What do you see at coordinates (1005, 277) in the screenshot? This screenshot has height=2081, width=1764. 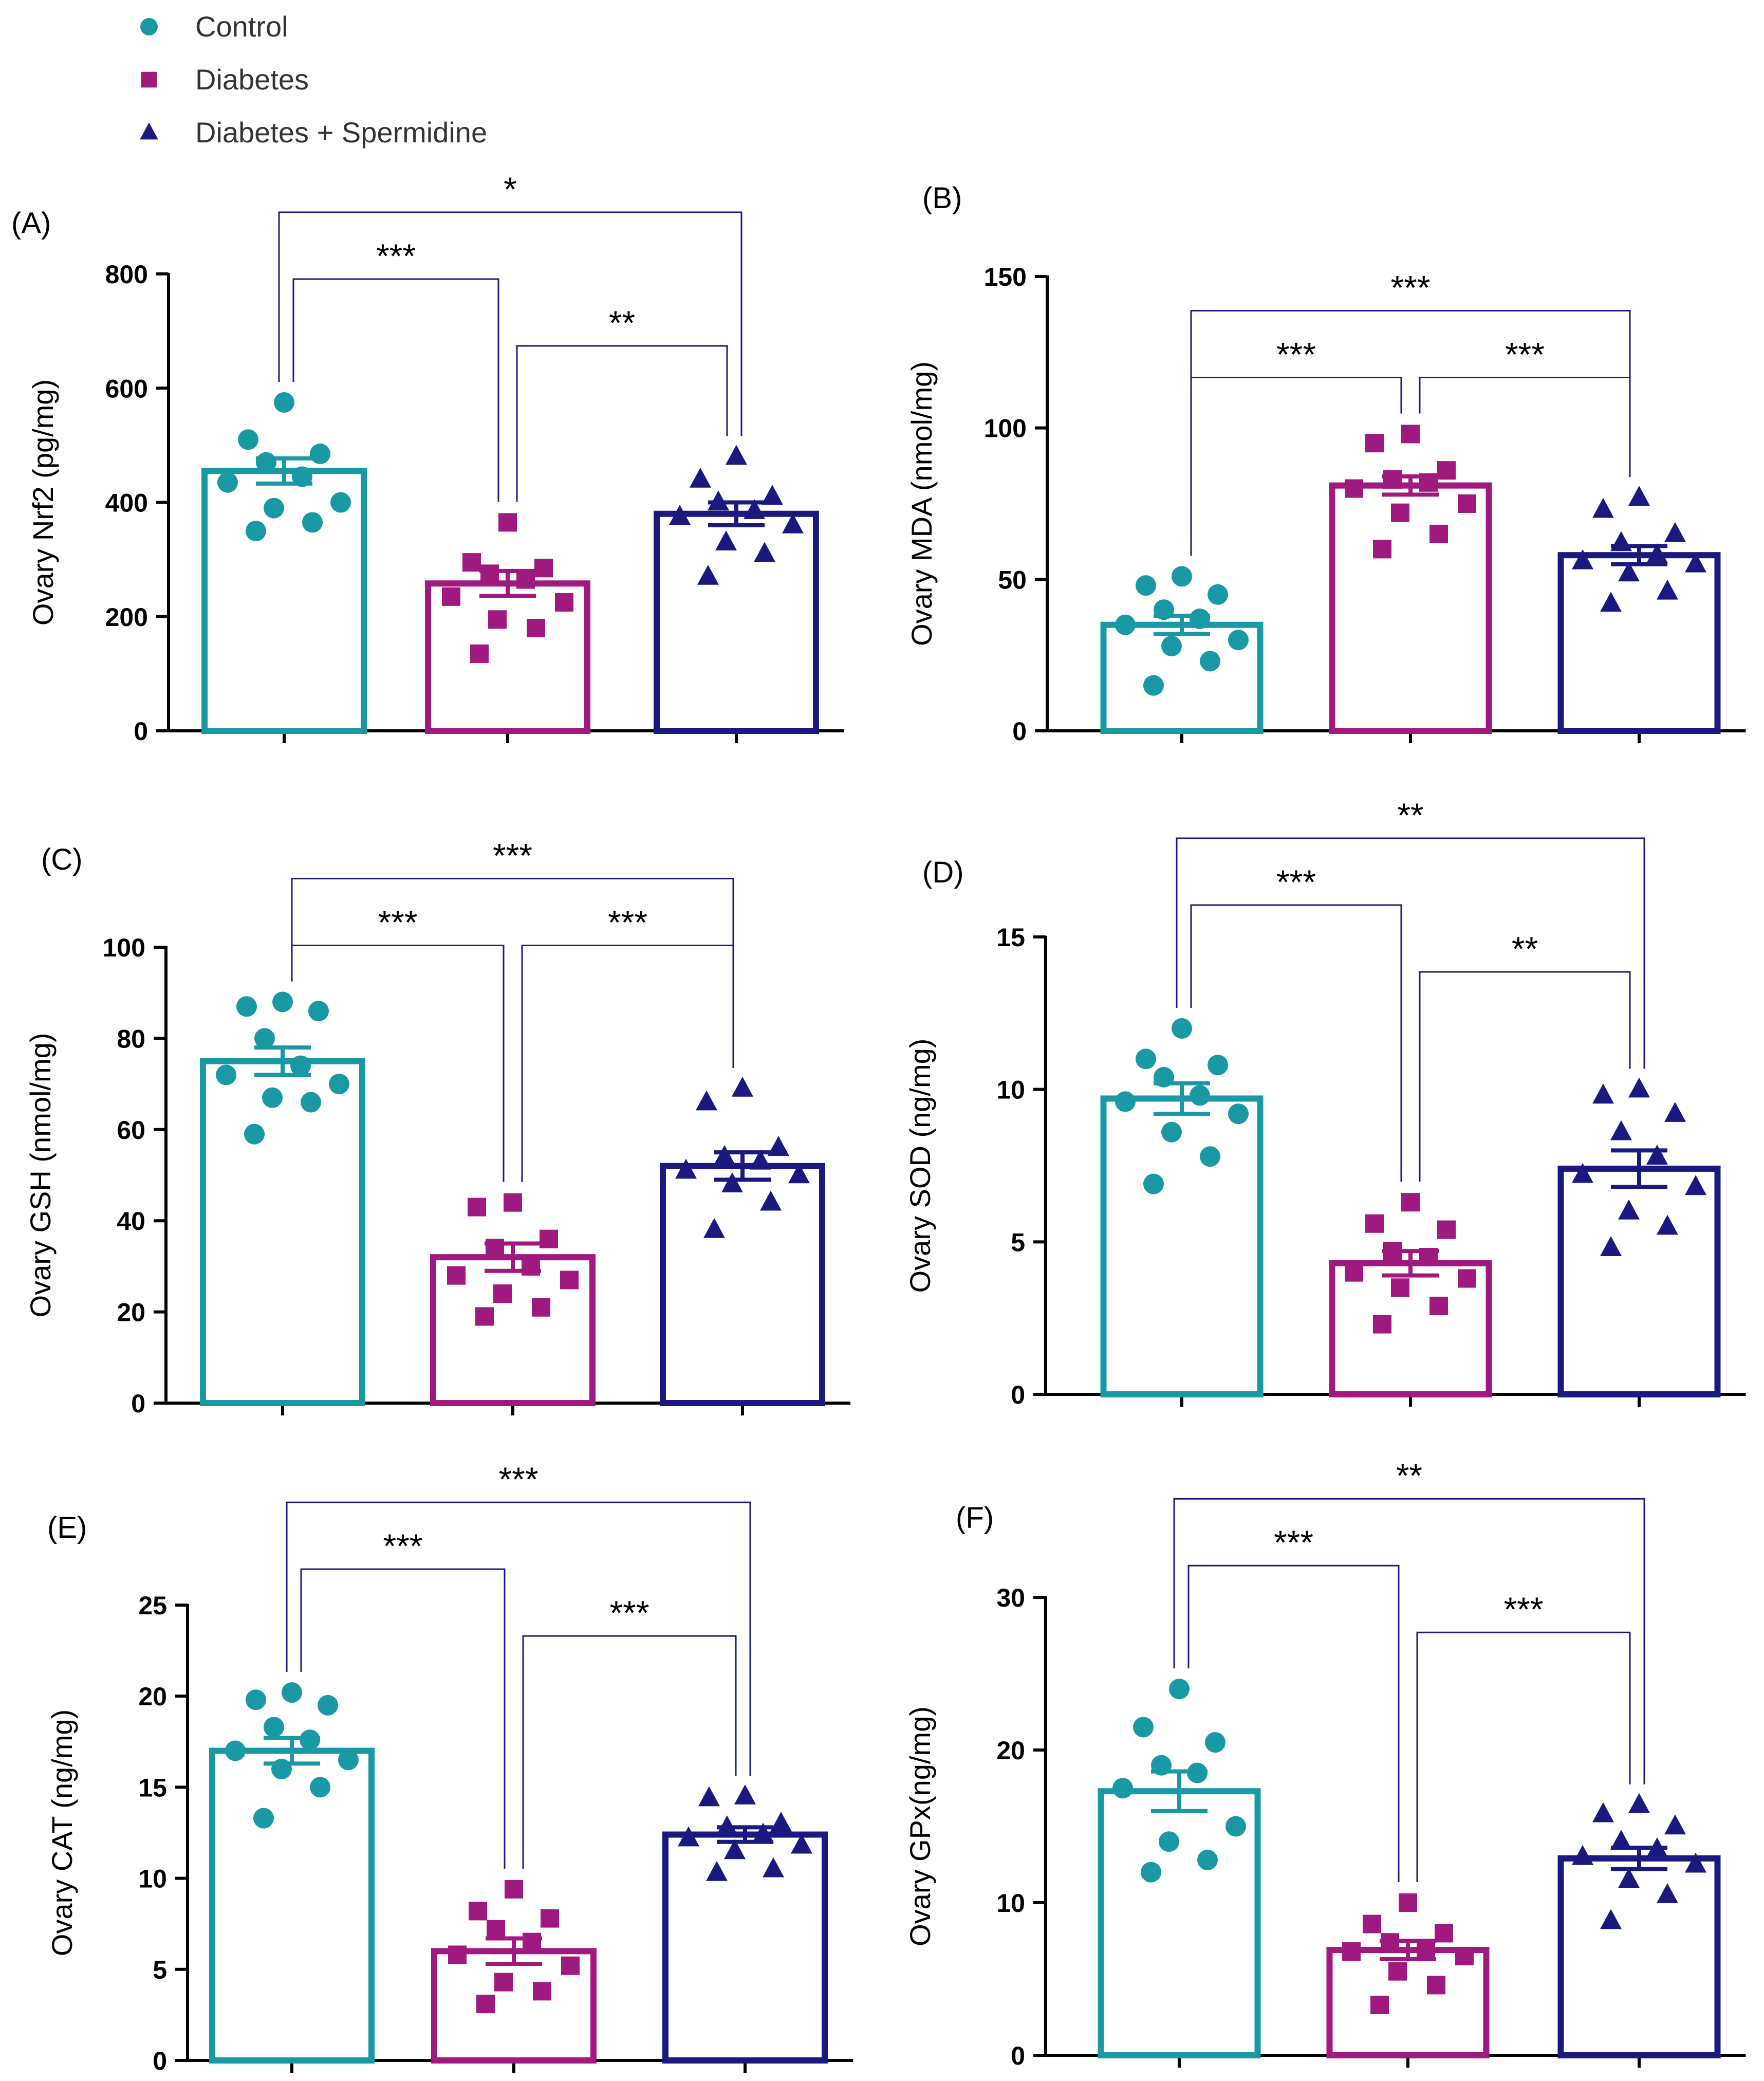 I see `y-tick-label: 150` at bounding box center [1005, 277].